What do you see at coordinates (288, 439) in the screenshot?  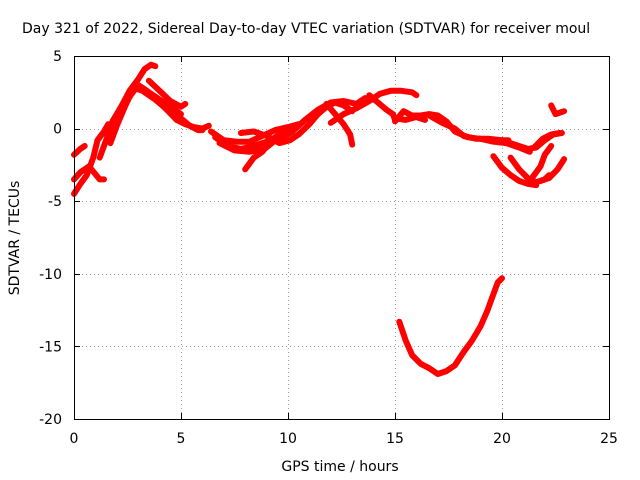 I see `x-tick-label: 10` at bounding box center [288, 439].